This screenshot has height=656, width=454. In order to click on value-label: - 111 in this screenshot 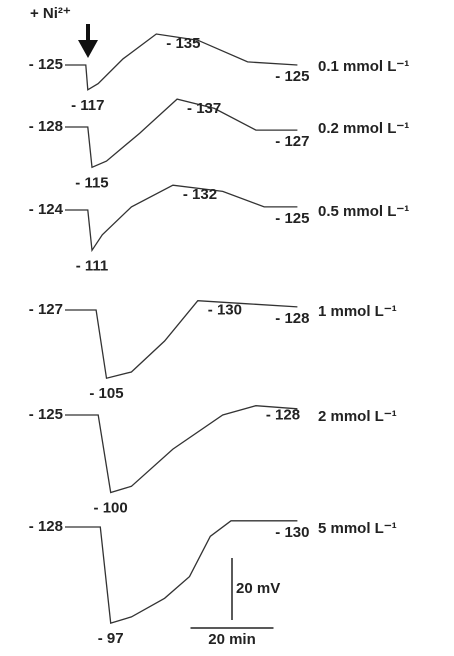, I will do `click(92, 265)`.